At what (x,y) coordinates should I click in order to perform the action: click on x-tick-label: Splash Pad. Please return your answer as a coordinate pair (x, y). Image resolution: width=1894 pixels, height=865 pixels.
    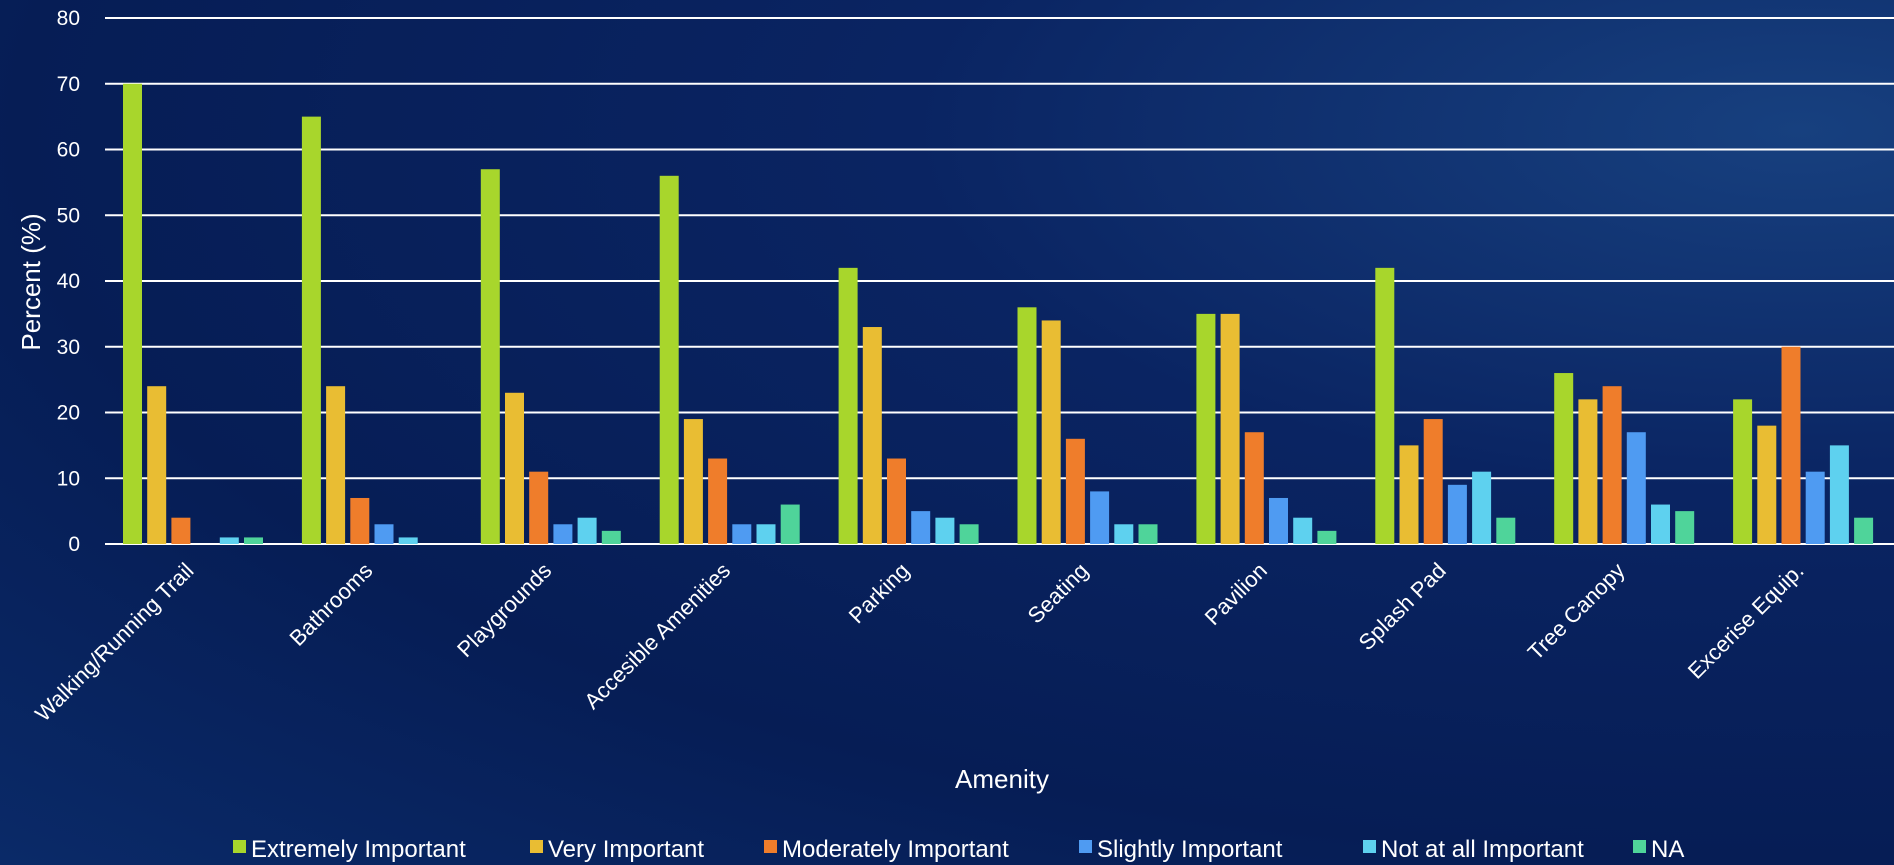
    Looking at the image, I should click on (1402, 606).